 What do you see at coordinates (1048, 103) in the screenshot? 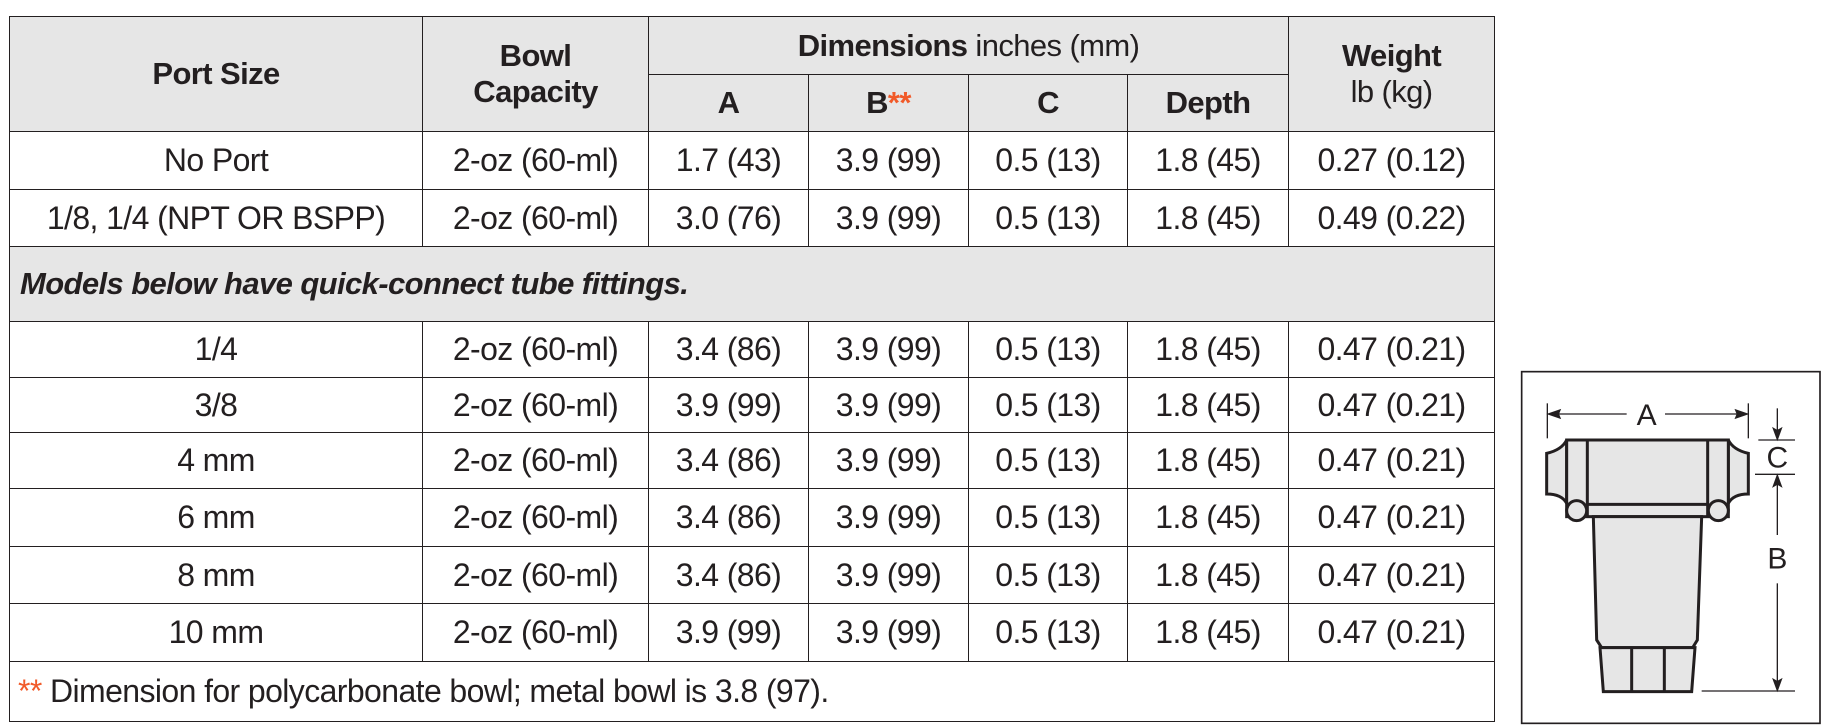
I see `header-c: C` at bounding box center [1048, 103].